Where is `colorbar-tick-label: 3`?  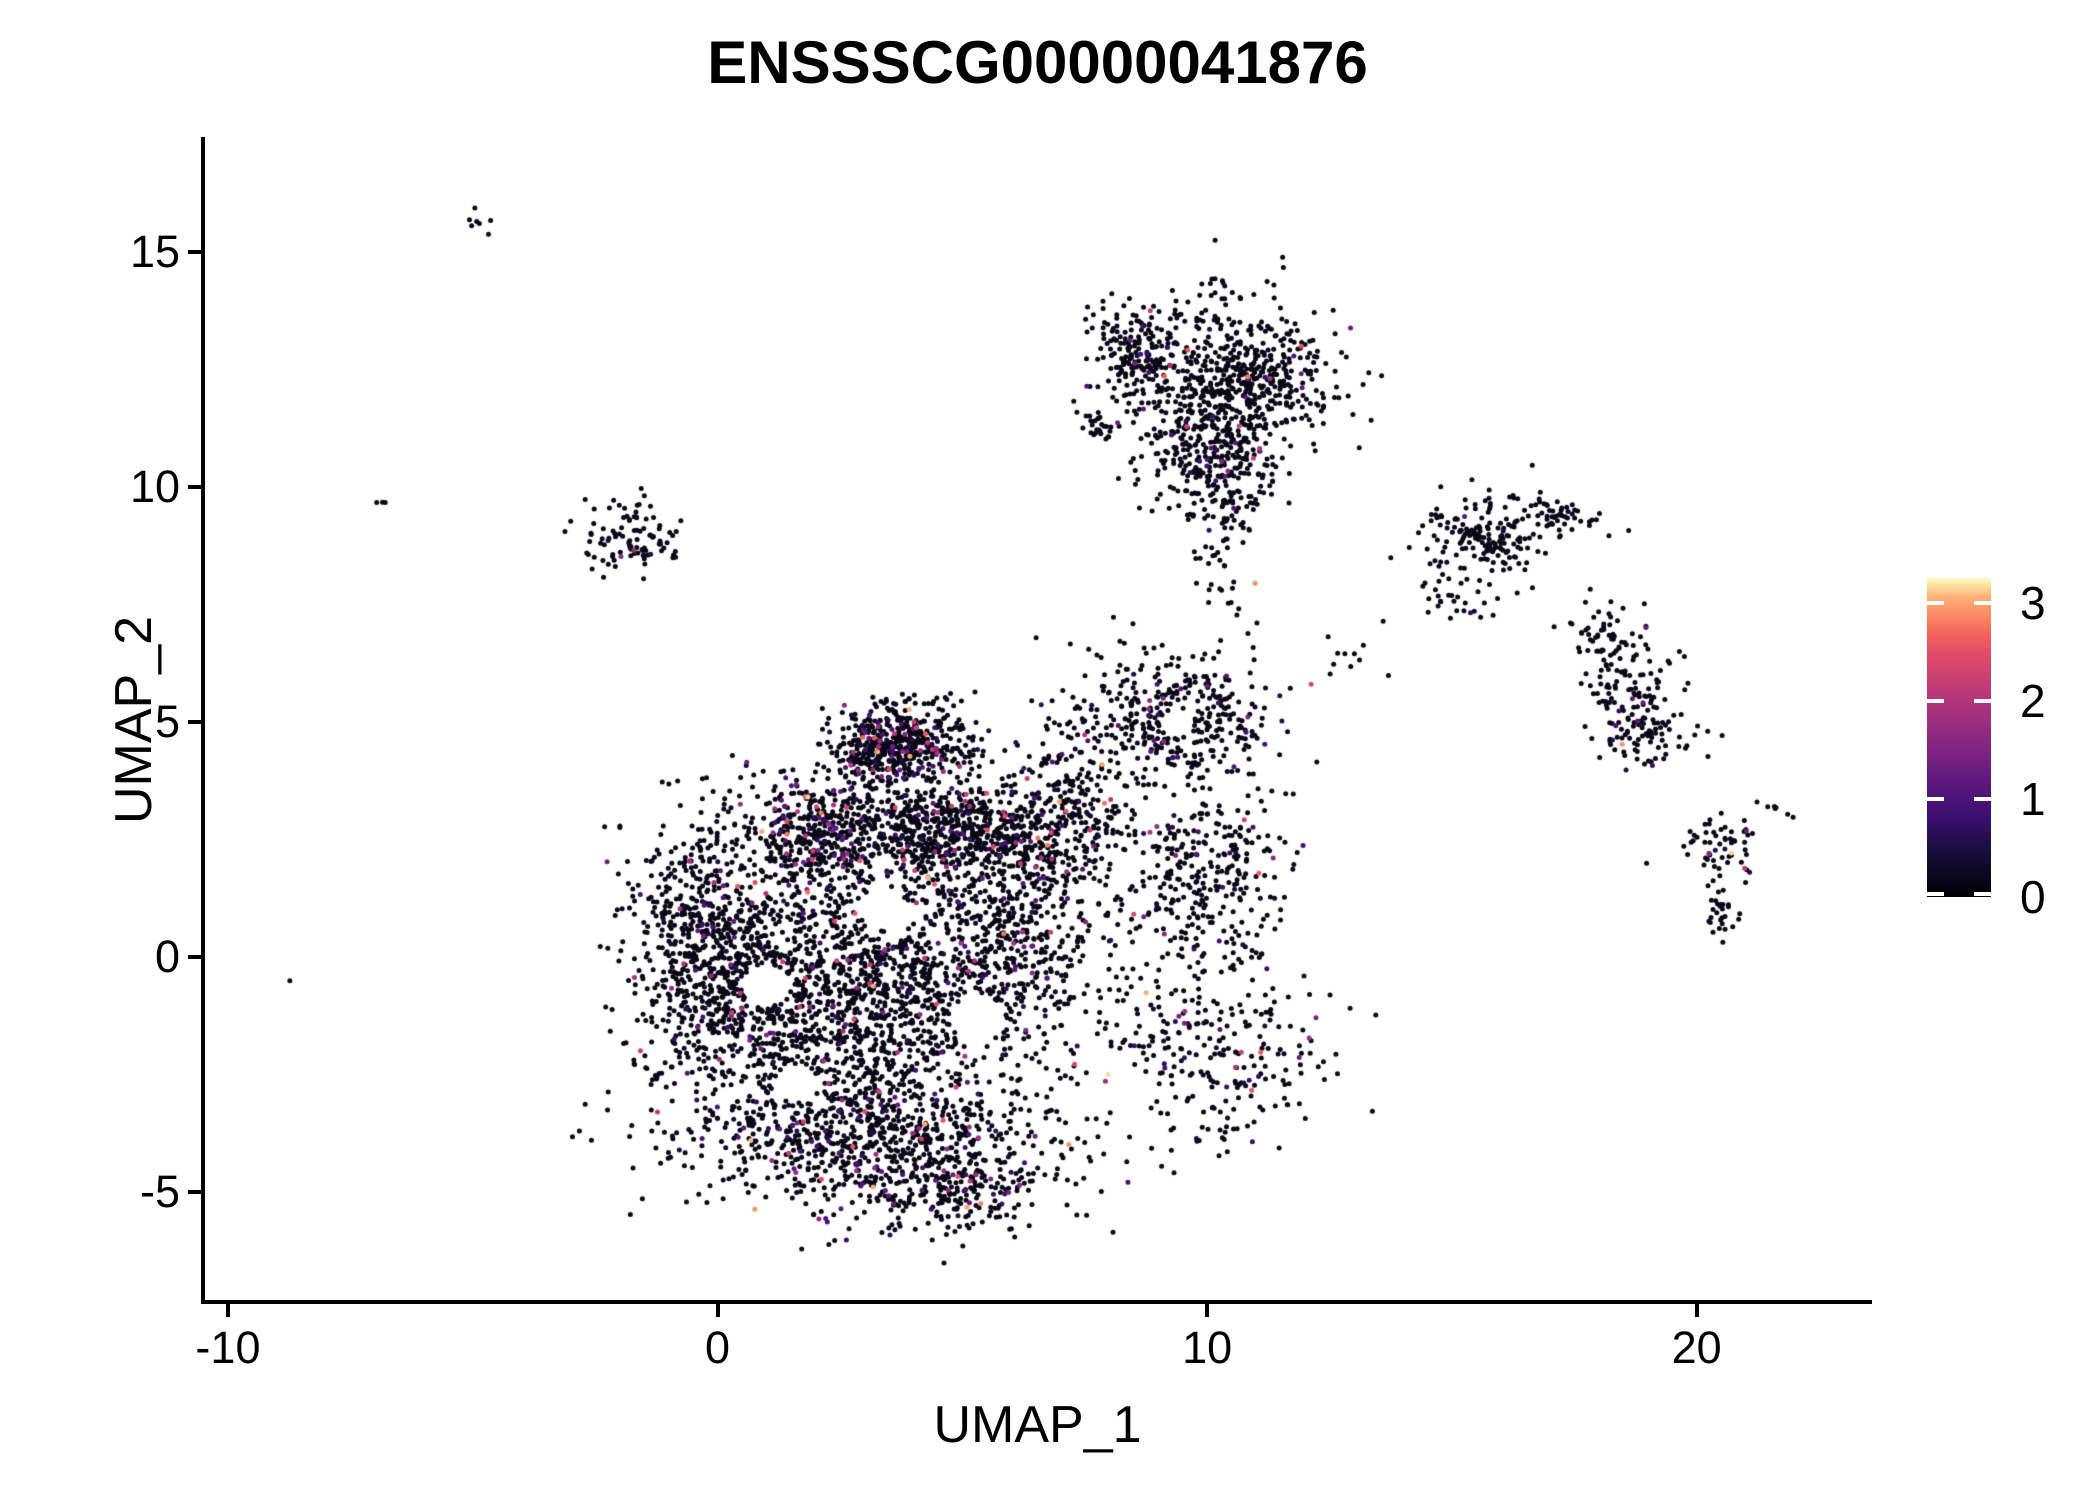 colorbar-tick-label: 3 is located at coordinates (2033, 603).